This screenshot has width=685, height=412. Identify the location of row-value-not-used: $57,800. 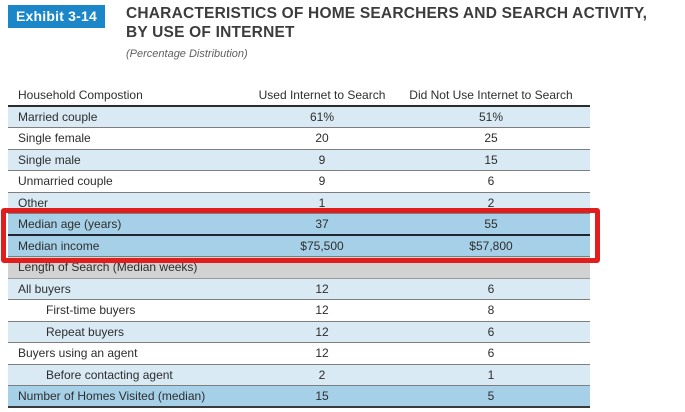
(491, 246).